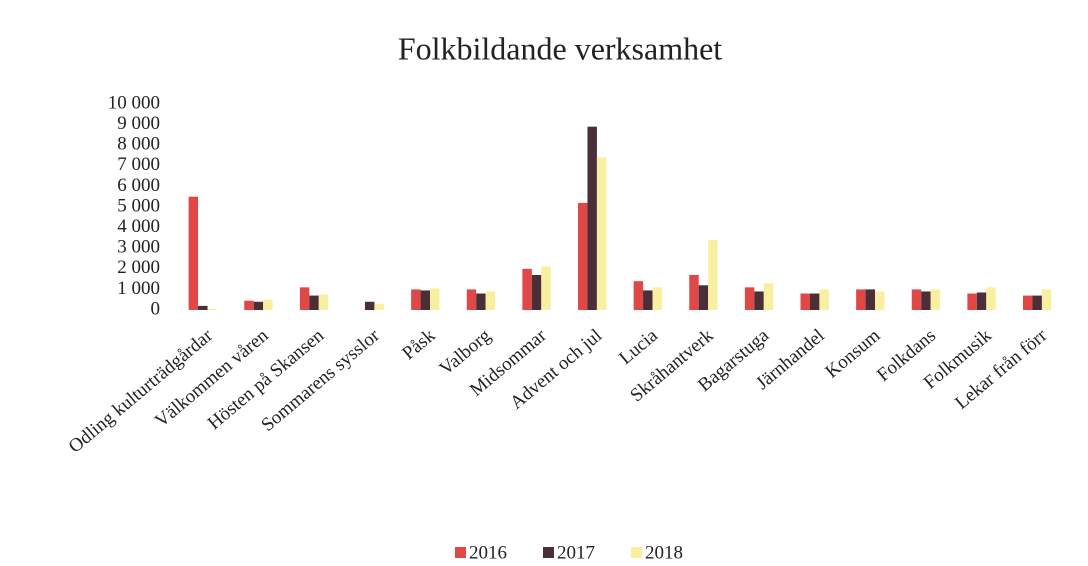 This screenshot has width=1088, height=566. I want to click on y-tick-label: 7 000, so click(138, 164).